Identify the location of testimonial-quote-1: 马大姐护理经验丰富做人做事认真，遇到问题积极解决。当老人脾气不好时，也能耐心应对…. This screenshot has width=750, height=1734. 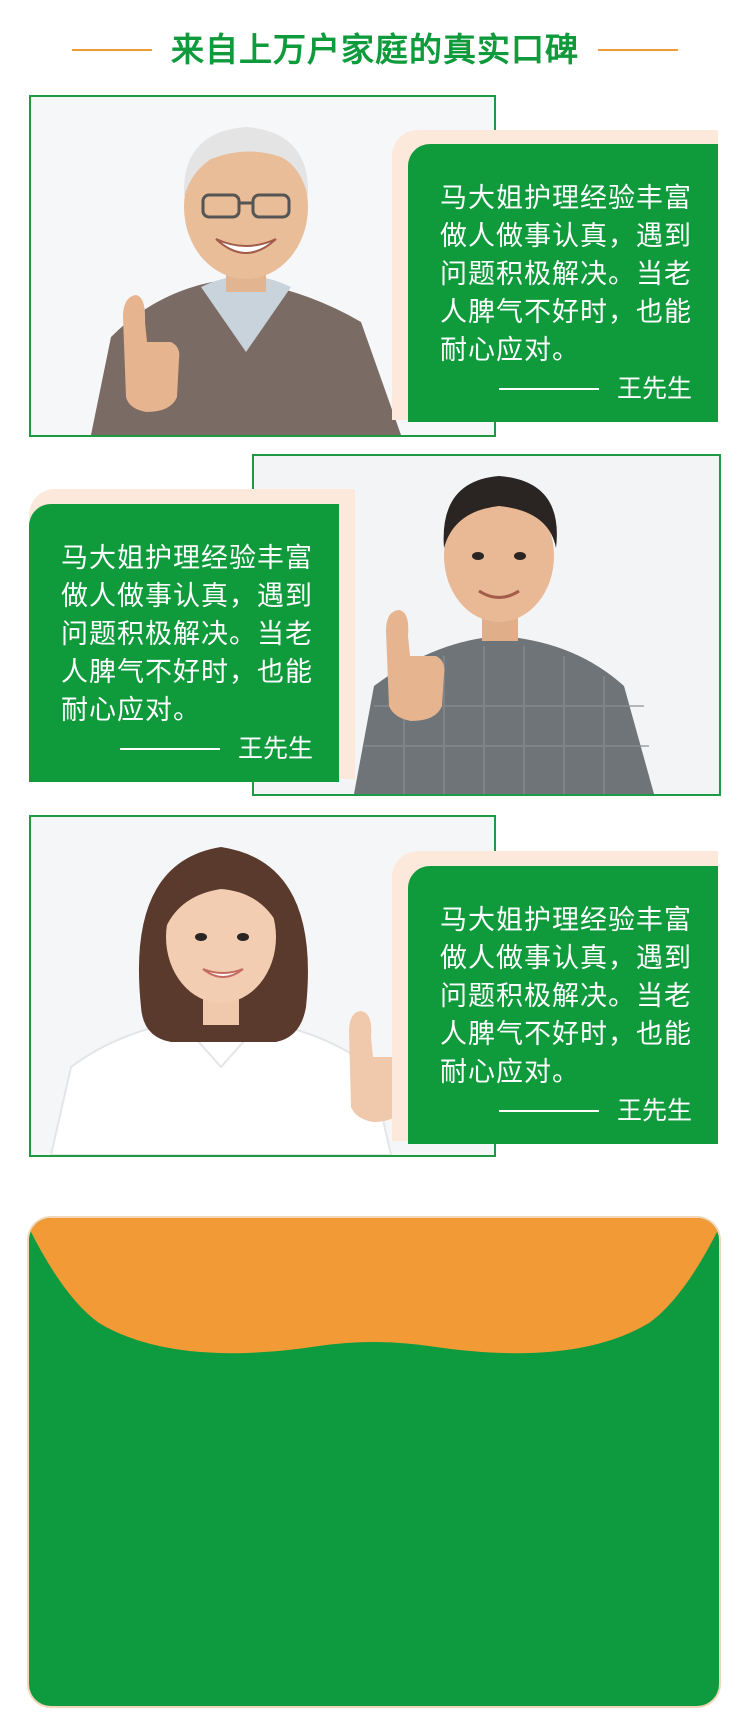
(563, 283).